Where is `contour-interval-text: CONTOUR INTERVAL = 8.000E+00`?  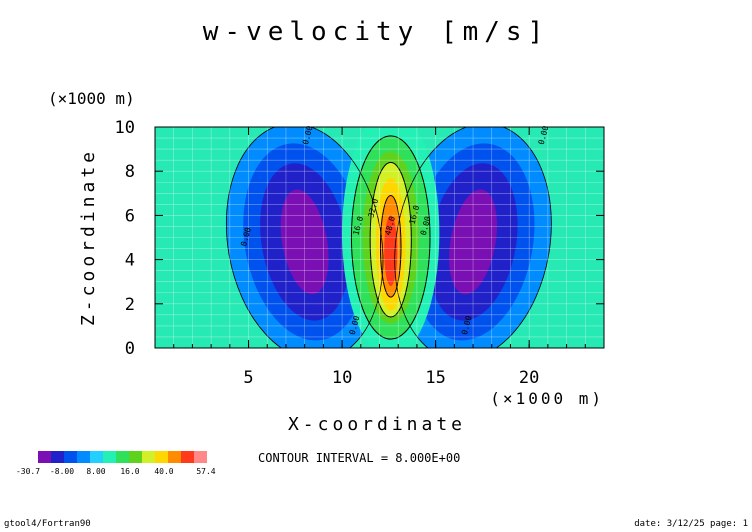 contour-interval-text: CONTOUR INTERVAL = 8.000E+00 is located at coordinates (359, 458).